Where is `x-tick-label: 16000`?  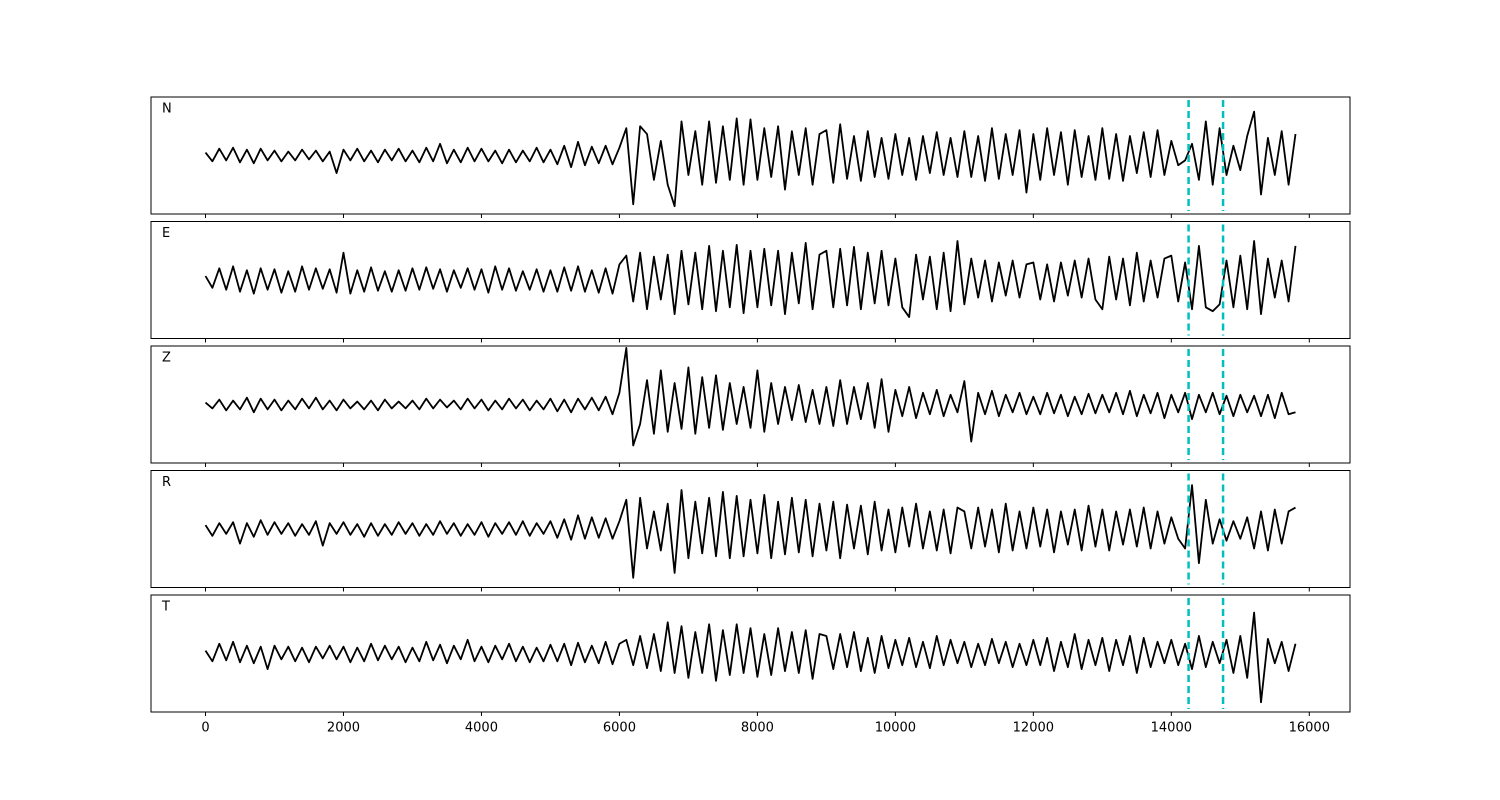
x-tick-label: 16000 is located at coordinates (1309, 728).